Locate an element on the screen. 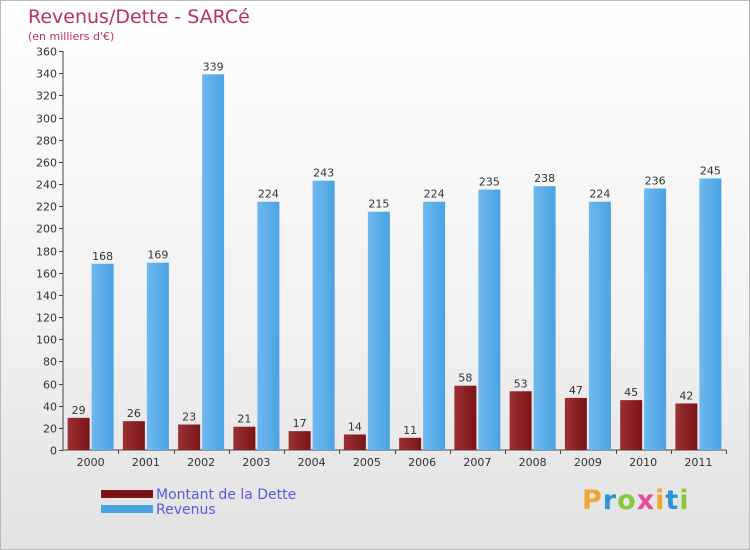 This screenshot has height=550, width=750. y-tick-label: 140 is located at coordinates (46, 296).